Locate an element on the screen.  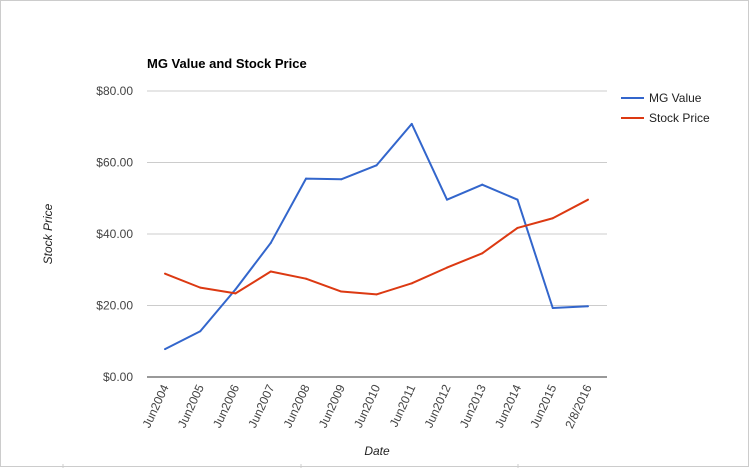
chart-title: MG Value and Stock Price is located at coordinates (227, 63).